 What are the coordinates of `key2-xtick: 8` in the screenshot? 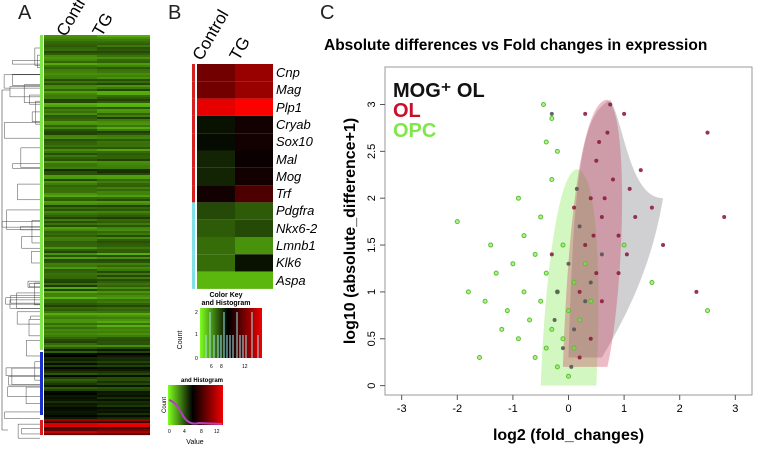 It's located at (201, 432).